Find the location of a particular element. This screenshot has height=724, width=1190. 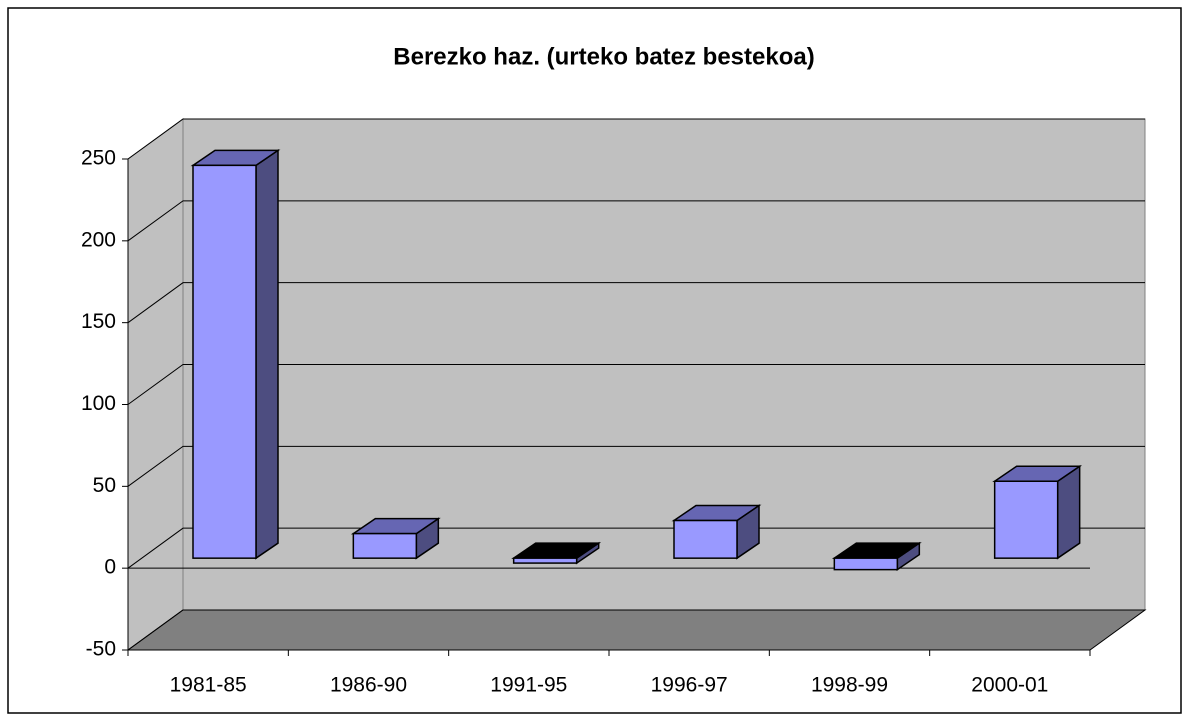

floor is located at coordinates (636, 630).